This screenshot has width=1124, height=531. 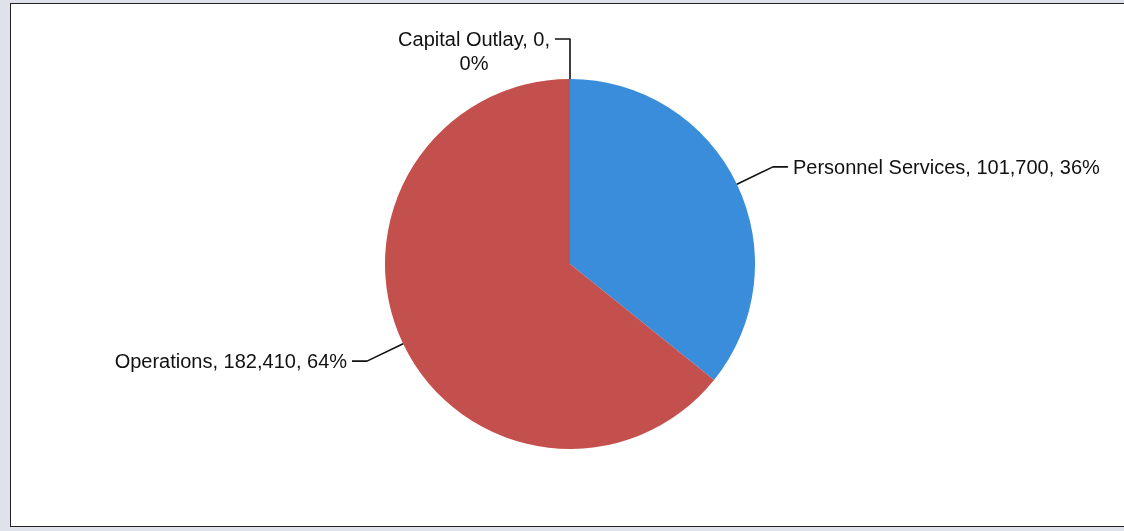 What do you see at coordinates (946, 166) in the screenshot?
I see `slice-label: Personnel Services, 101,700, 36%` at bounding box center [946, 166].